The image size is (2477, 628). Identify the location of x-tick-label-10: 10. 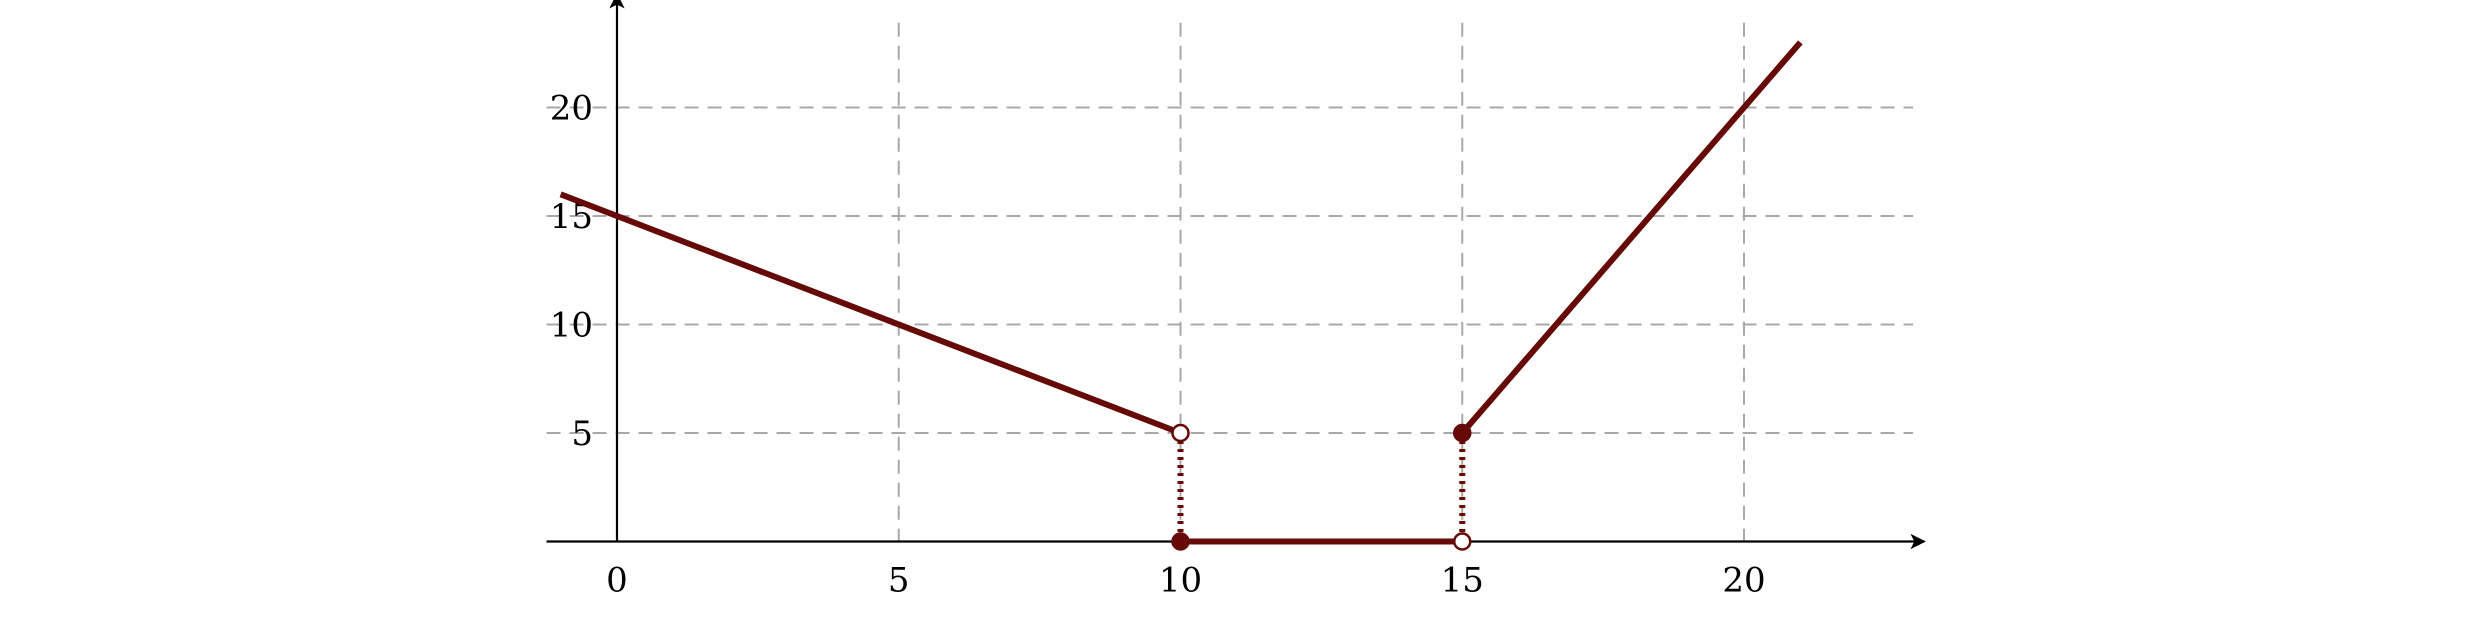
(1180, 581).